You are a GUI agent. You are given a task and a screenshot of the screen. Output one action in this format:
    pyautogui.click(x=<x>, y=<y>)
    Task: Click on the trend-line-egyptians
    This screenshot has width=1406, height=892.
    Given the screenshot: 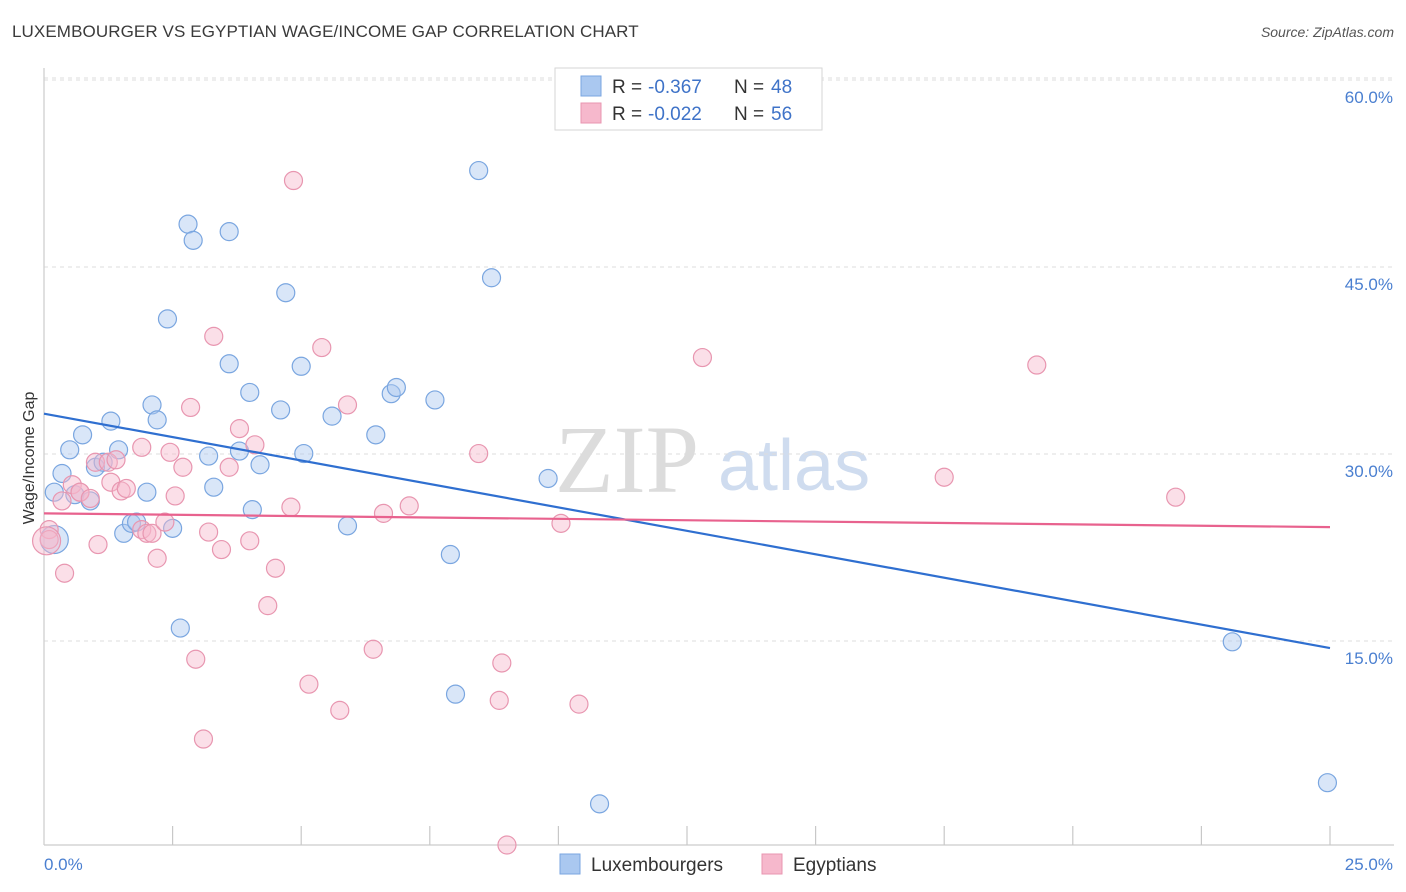 What is the action you would take?
    pyautogui.click(x=687, y=520)
    